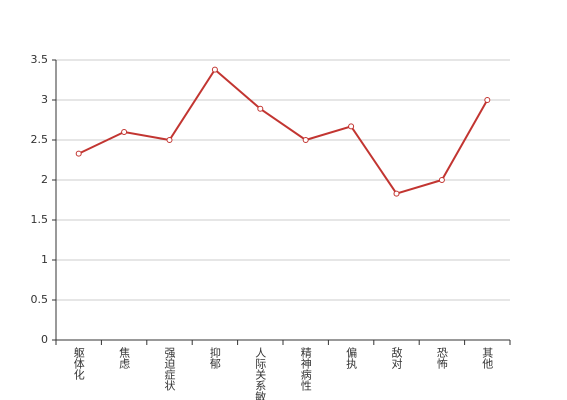 The height and width of the screenshot is (400, 567). I want to click on x-tick-label: 躯体化, so click(78, 364).